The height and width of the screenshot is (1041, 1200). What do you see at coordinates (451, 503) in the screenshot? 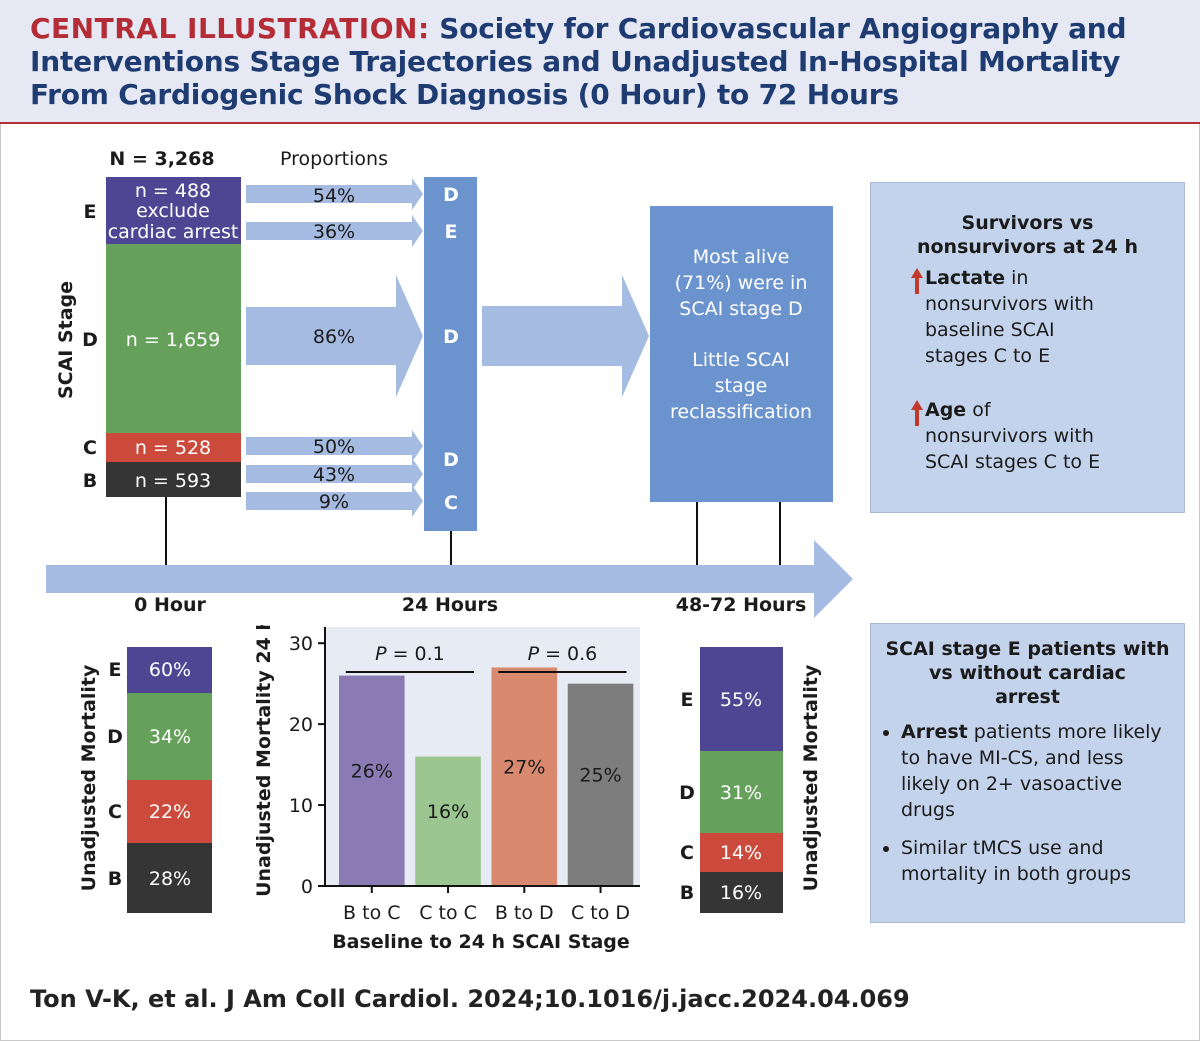
I see `hour24-stage-c: C` at bounding box center [451, 503].